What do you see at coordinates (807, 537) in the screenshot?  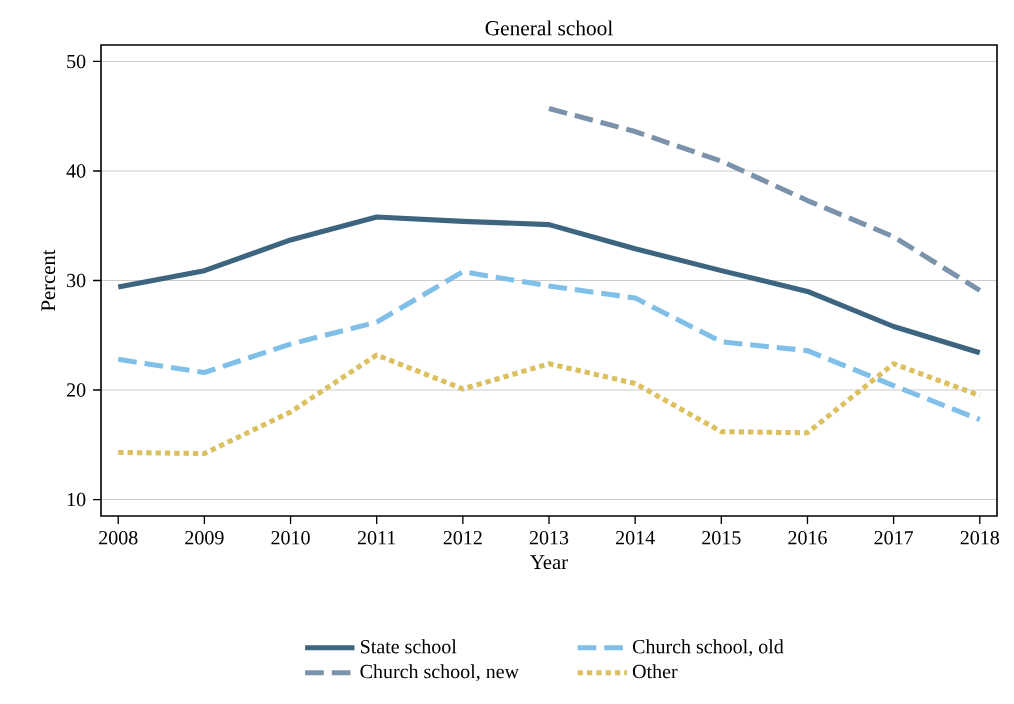 I see `x-tick-label: 2016` at bounding box center [807, 537].